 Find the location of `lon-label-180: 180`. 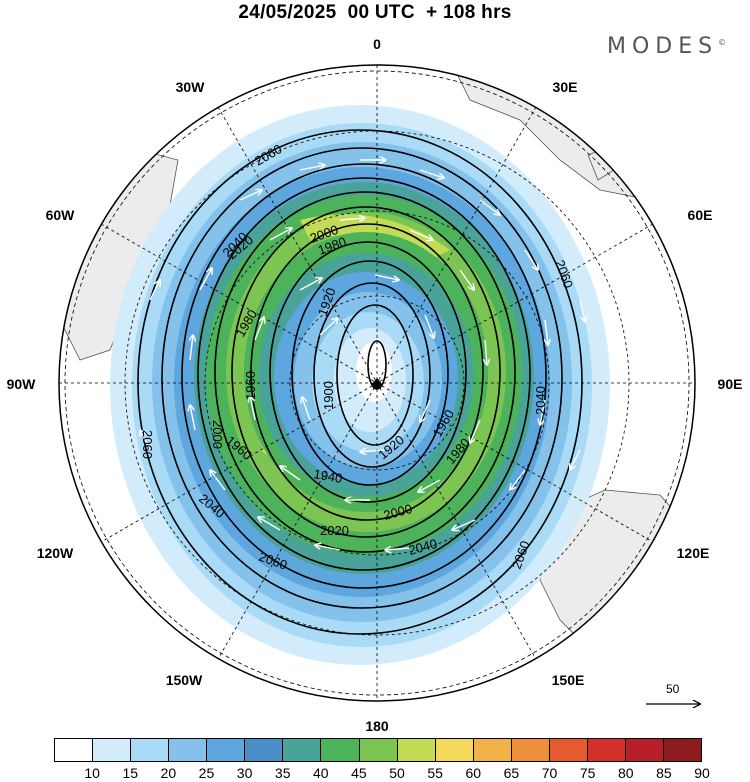

lon-label-180: 180 is located at coordinates (377, 726).